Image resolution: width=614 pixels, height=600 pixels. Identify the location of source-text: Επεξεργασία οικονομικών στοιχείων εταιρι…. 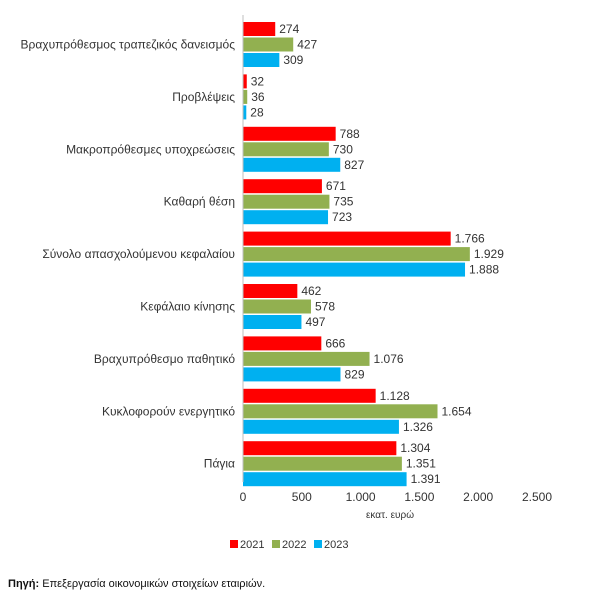
(152, 584).